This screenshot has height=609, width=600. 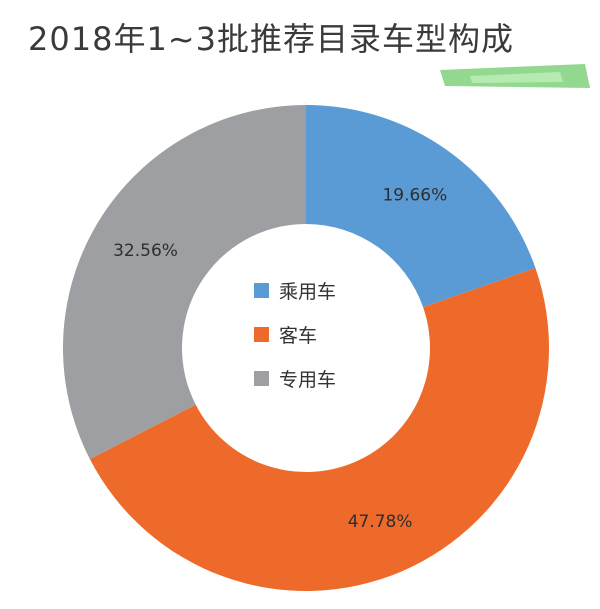 What do you see at coordinates (298, 336) in the screenshot?
I see `legend-label-2: 客车` at bounding box center [298, 336].